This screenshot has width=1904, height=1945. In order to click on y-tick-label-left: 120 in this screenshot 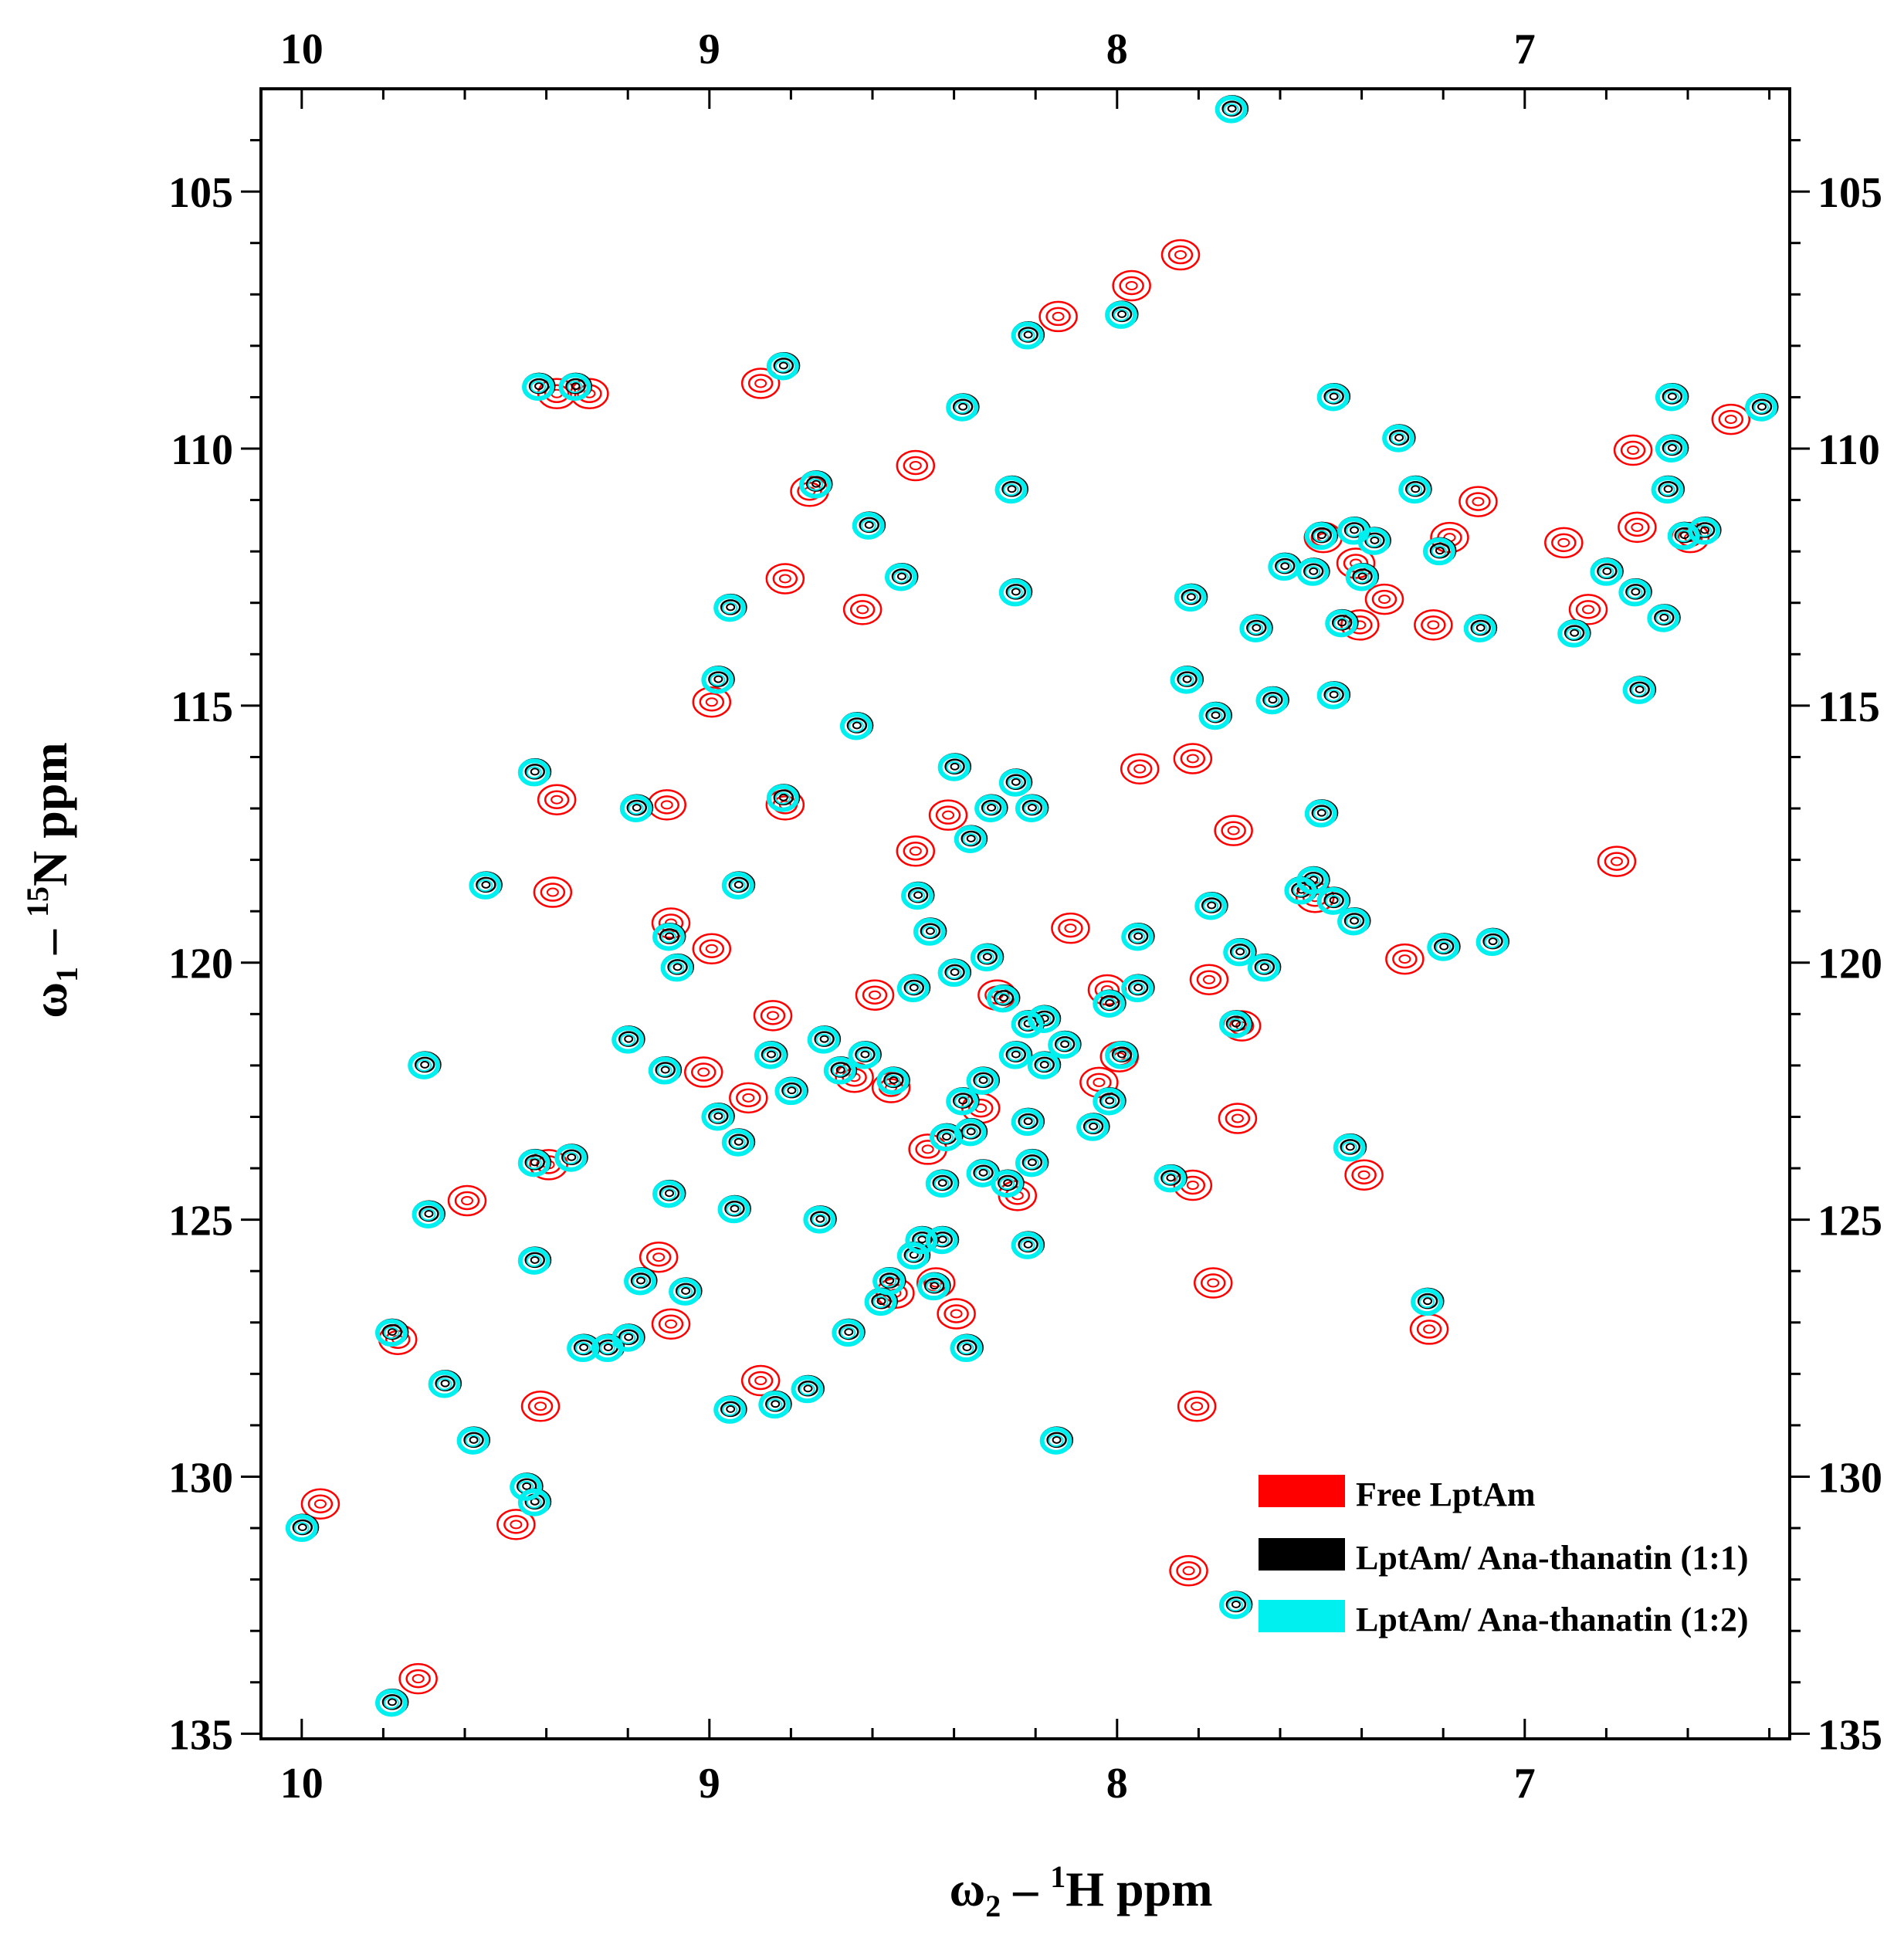, I will do `click(201, 964)`.